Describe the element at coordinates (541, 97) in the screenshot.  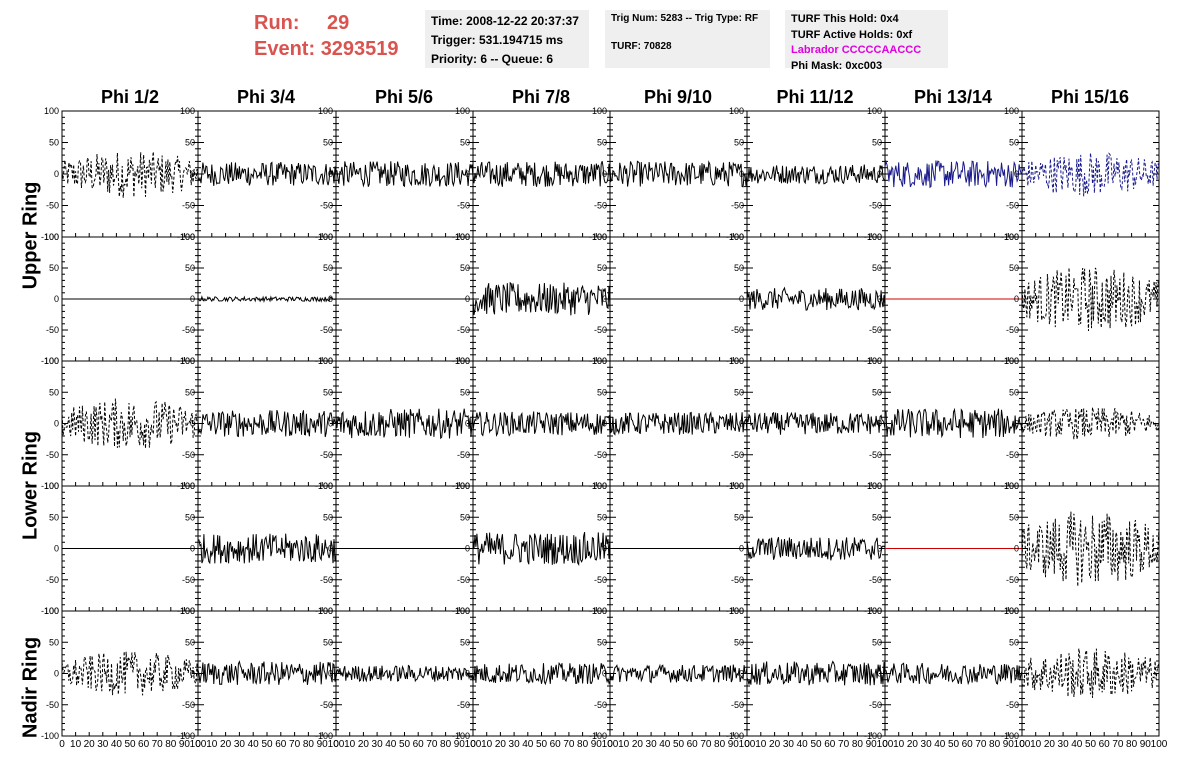
I see `column-title-4: Phi 7/8` at that location.